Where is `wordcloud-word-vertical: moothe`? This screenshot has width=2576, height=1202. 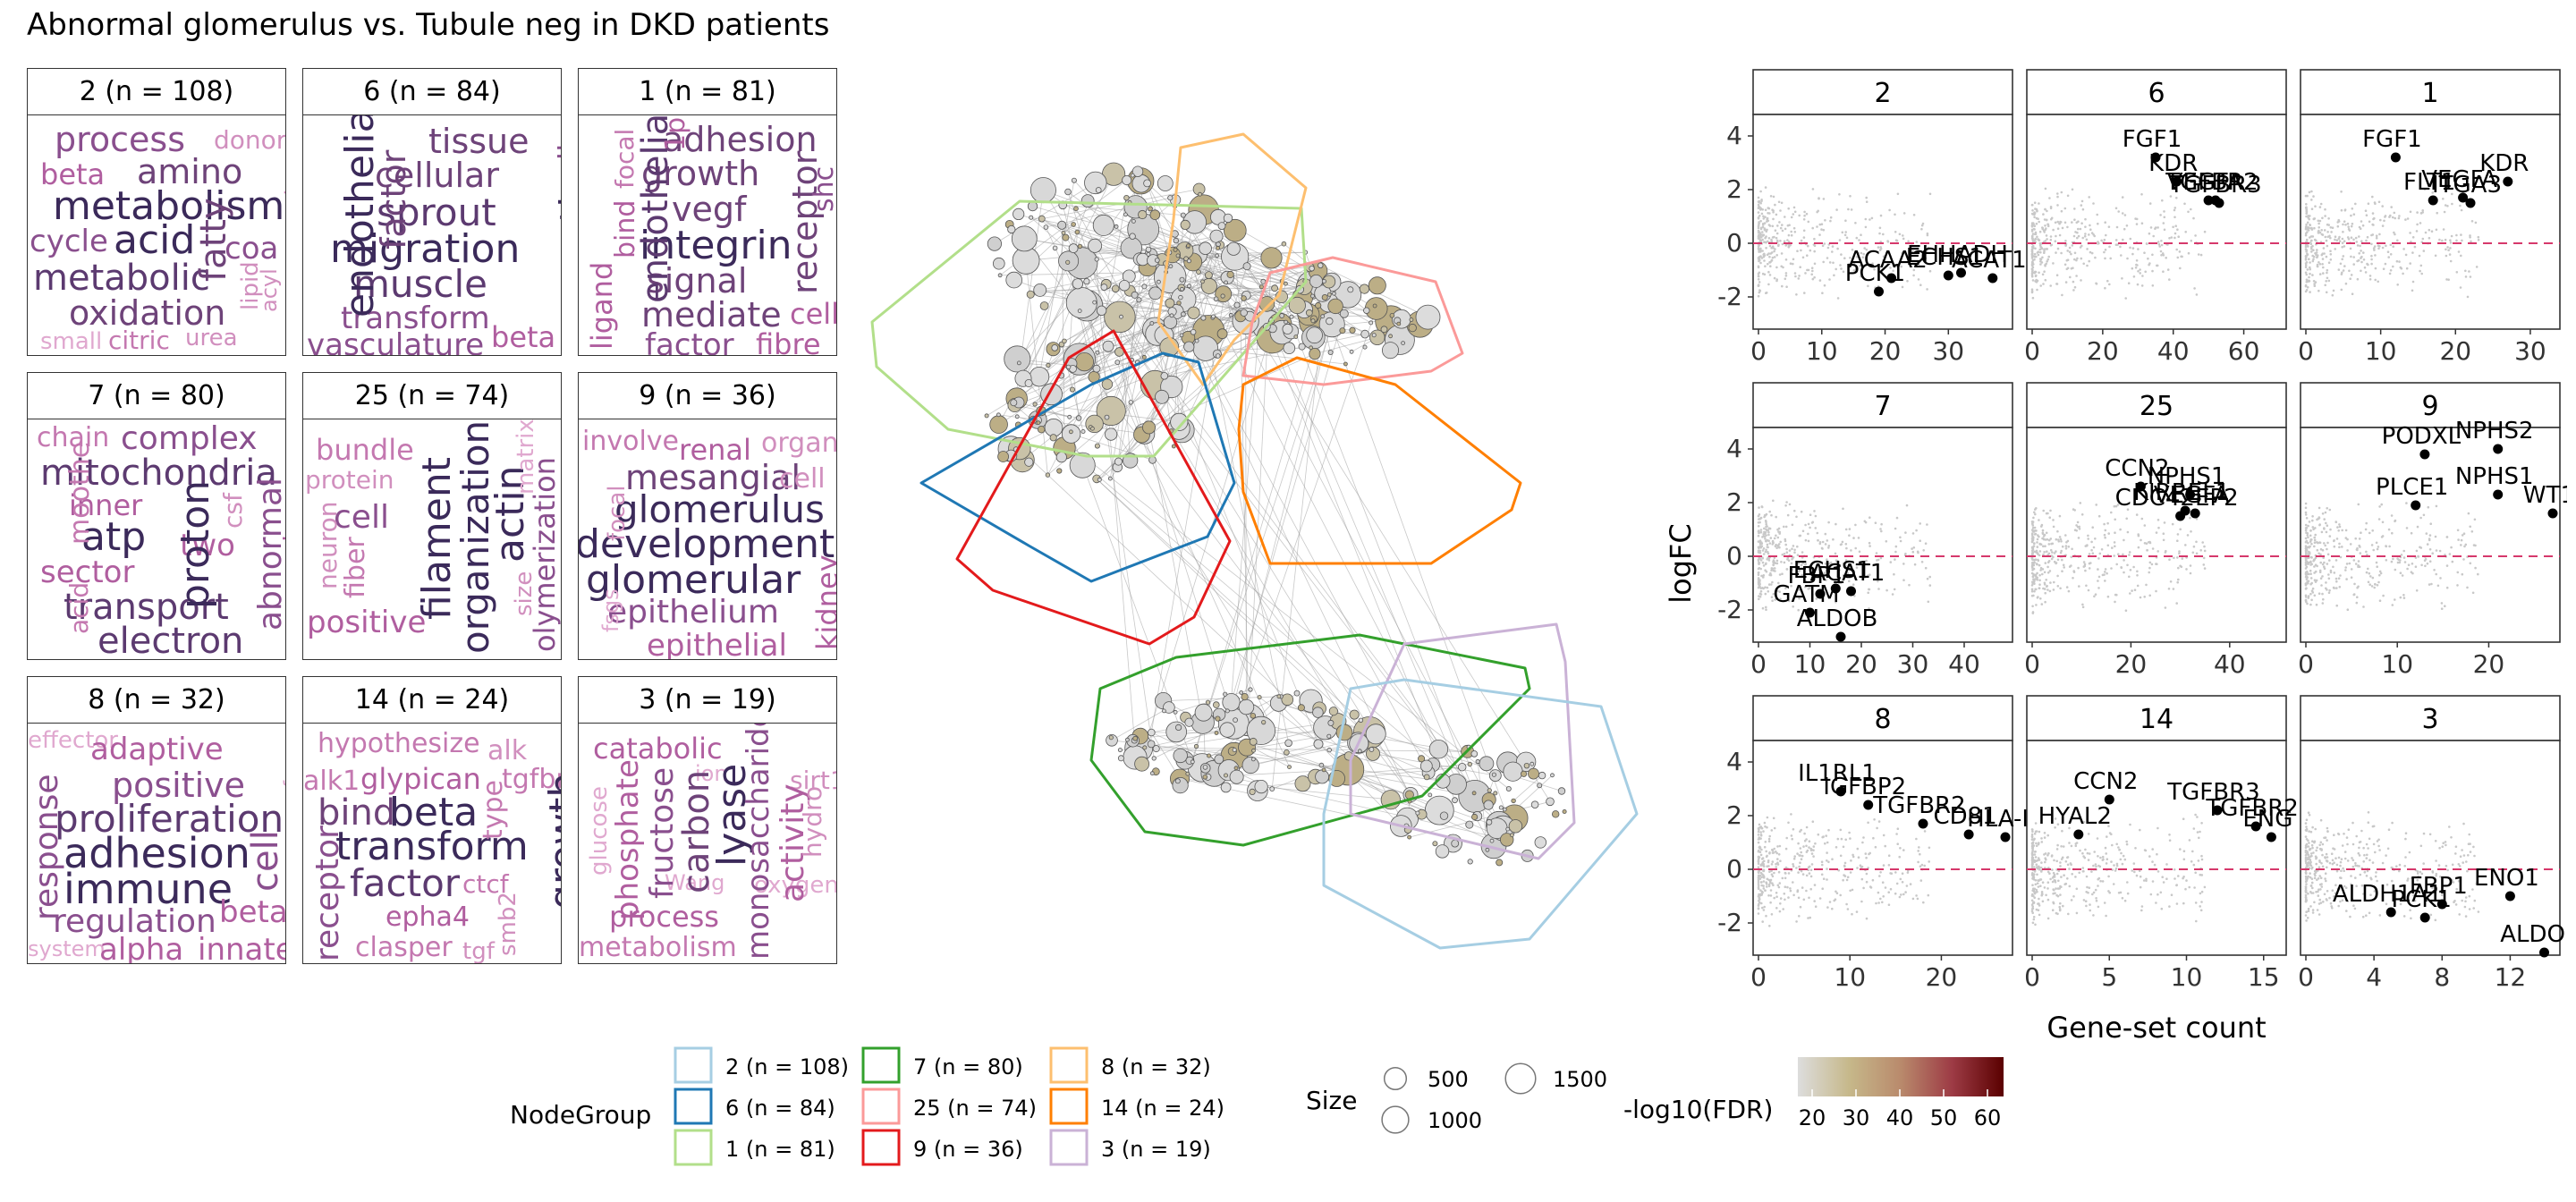
wordcloud-word-vertical: moothe is located at coordinates (80, 493).